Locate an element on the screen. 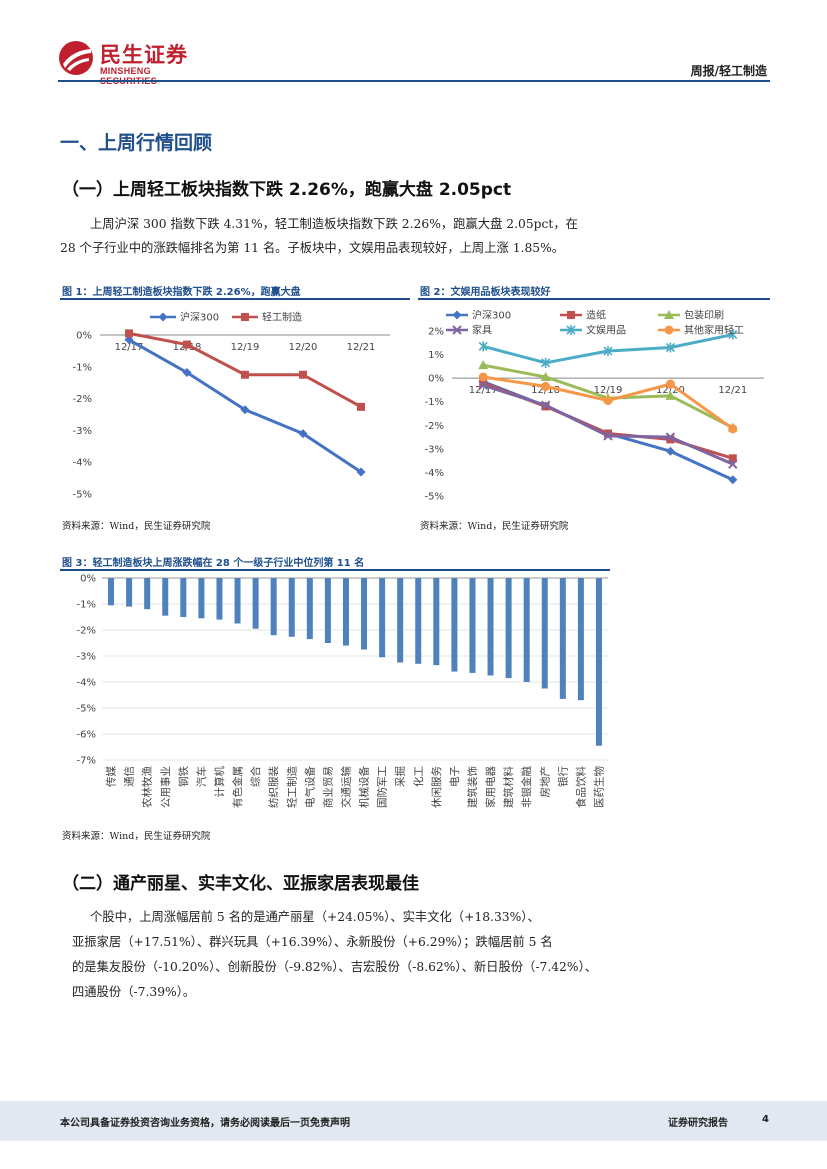 The image size is (827, 1169). subsection-title-2: （二）通产丽星、实丰文化、亚振家居表现最佳 is located at coordinates (240, 884).